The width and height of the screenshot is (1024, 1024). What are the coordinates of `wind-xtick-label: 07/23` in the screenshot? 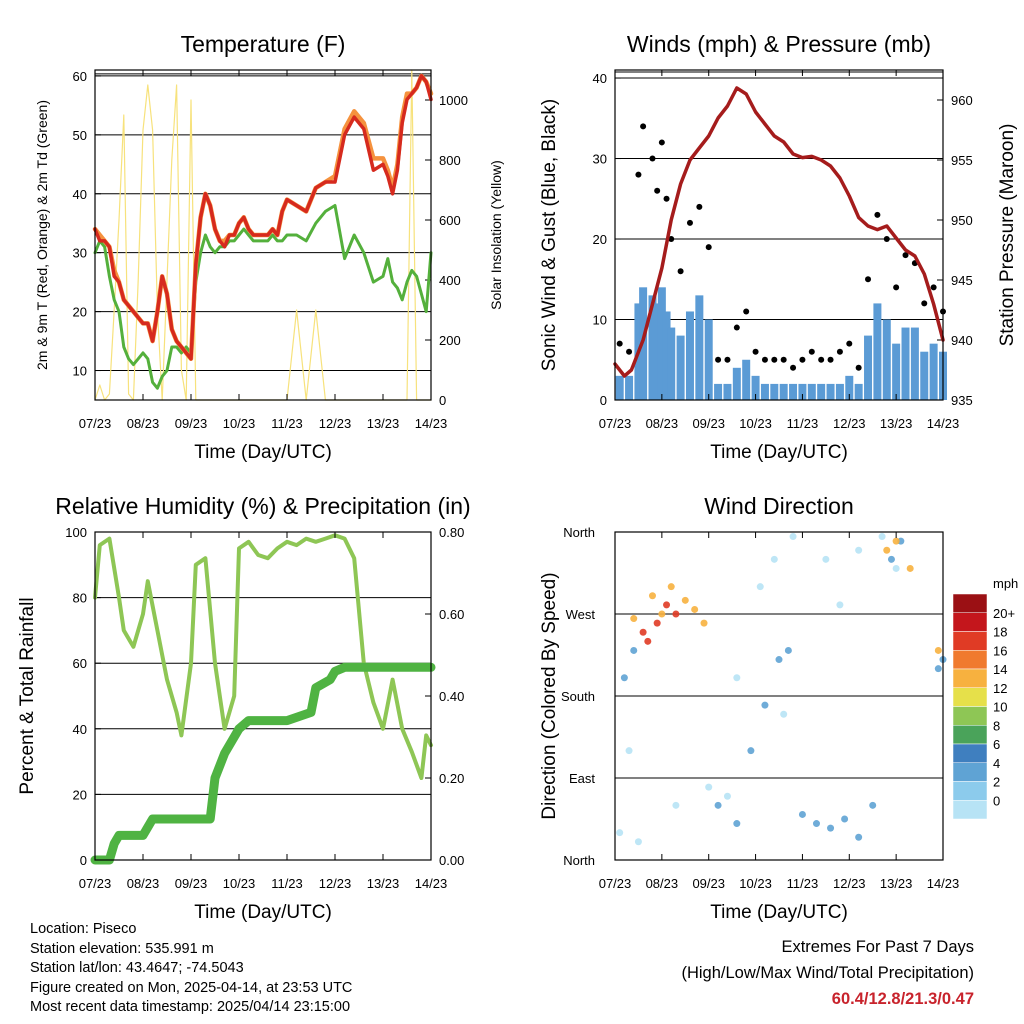 It's located at (615, 423).